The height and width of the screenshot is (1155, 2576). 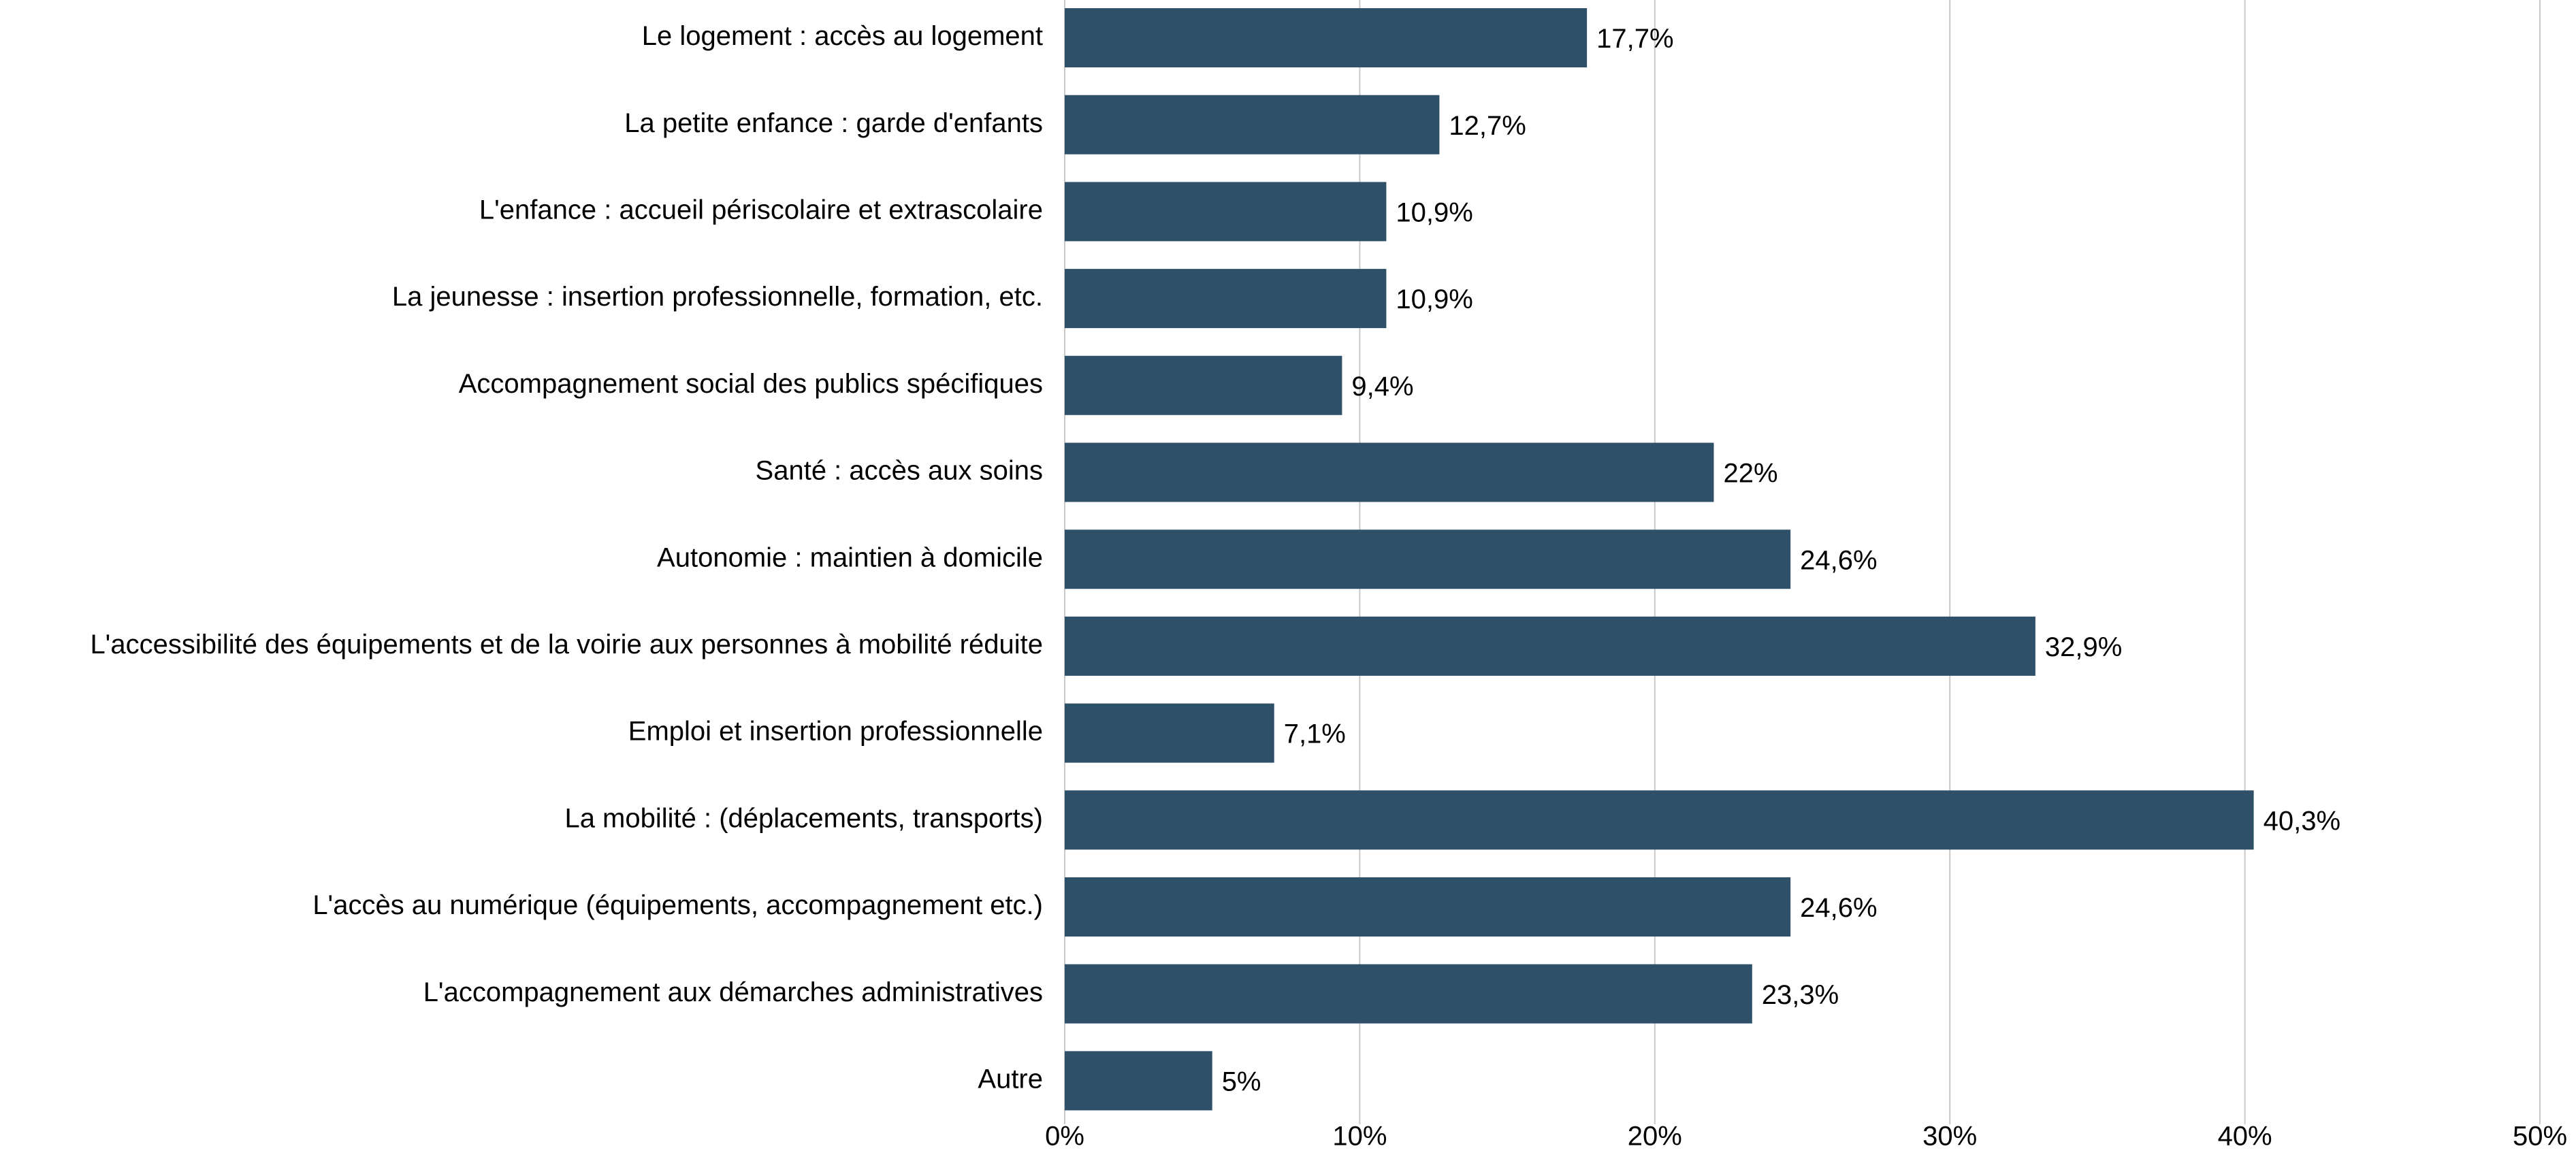 I want to click on data-label: 23,3%, so click(x=1801, y=995).